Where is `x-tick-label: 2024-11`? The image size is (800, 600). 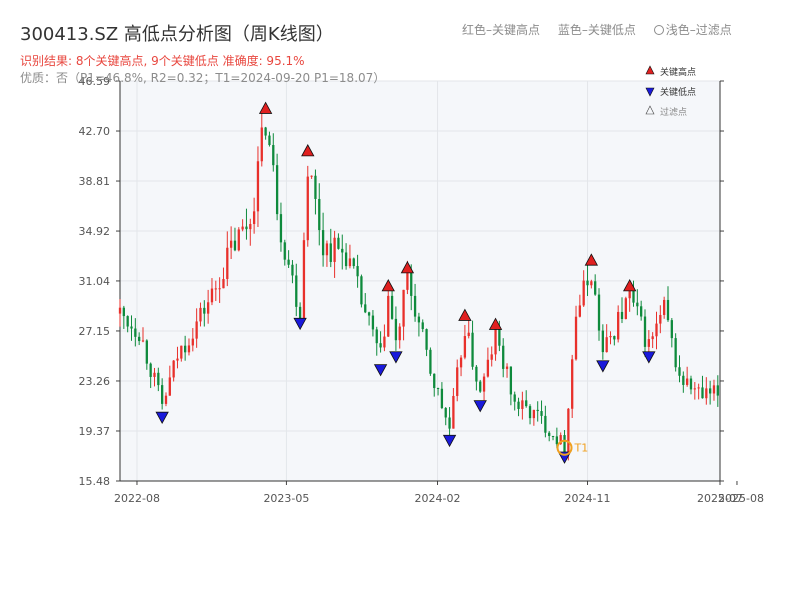 x-tick-label: 2024-11 is located at coordinates (588, 498).